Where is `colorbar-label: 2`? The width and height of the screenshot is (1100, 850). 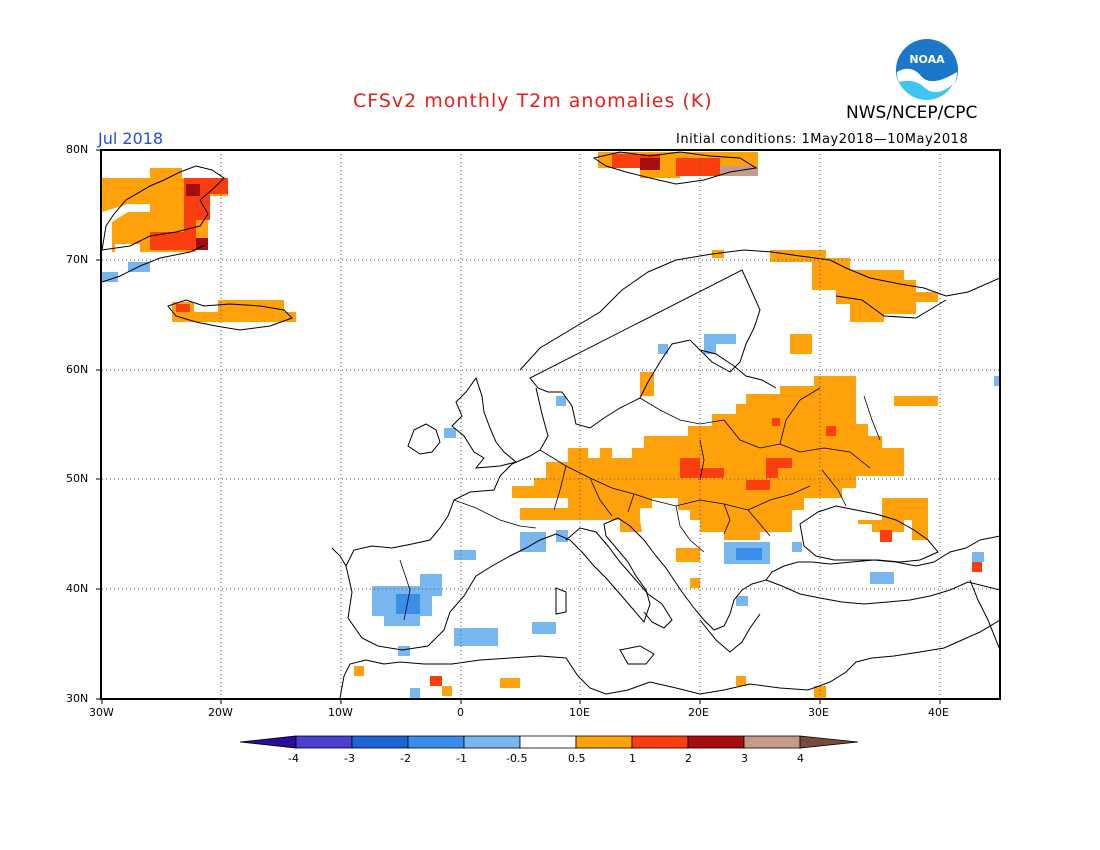
colorbar-label: 2 is located at coordinates (688, 758).